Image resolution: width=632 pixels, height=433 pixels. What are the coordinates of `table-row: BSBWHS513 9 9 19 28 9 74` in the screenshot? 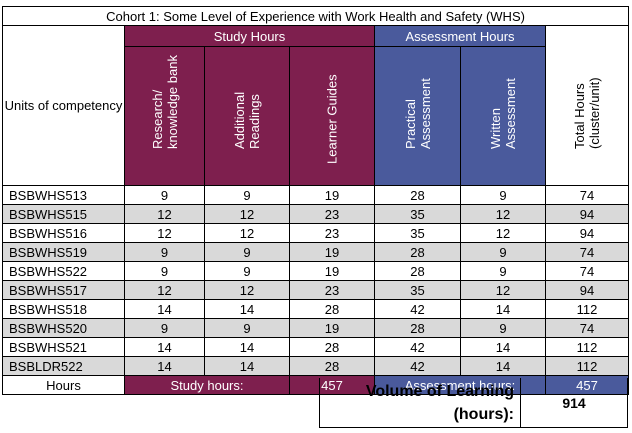 It's located at (316, 195).